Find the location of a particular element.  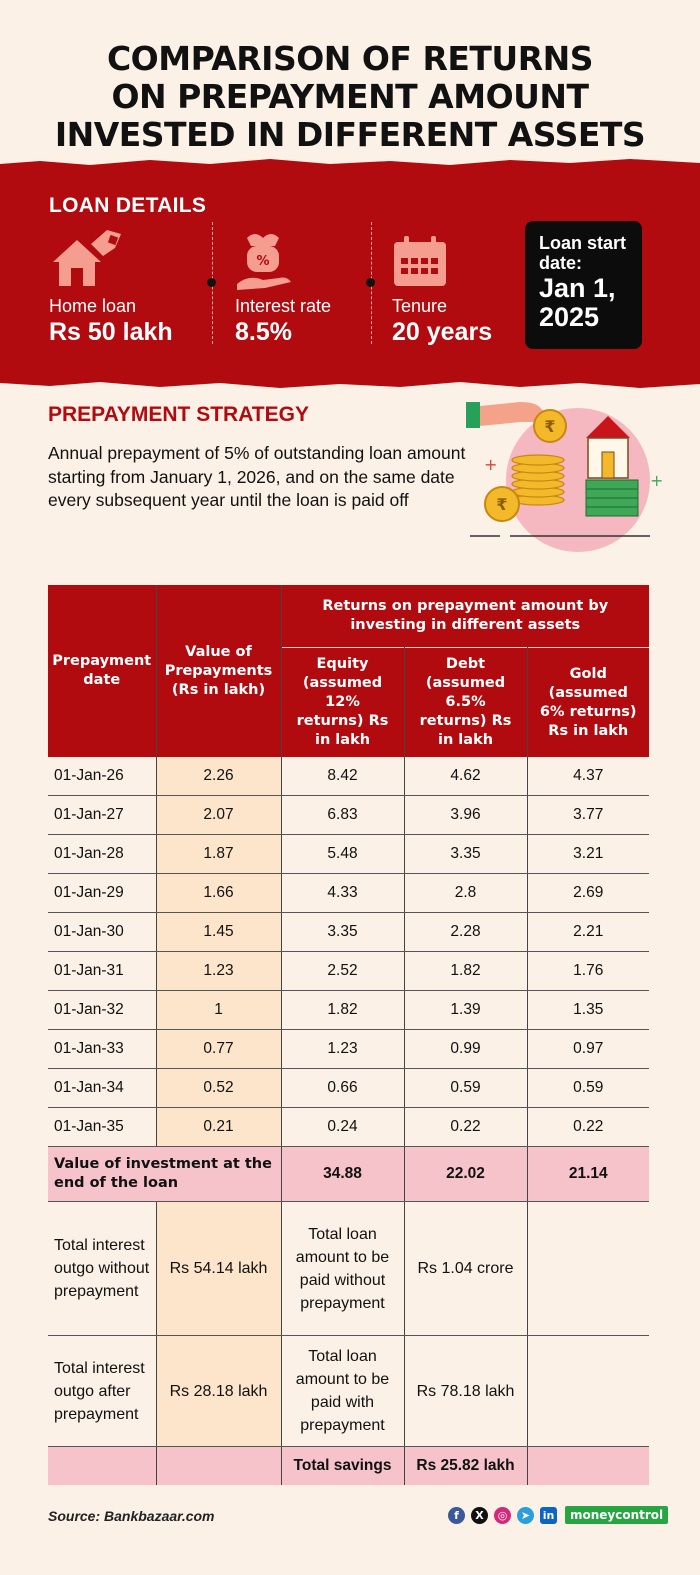

summary-value: Rs 54.14 lakh is located at coordinates (219, 1268).